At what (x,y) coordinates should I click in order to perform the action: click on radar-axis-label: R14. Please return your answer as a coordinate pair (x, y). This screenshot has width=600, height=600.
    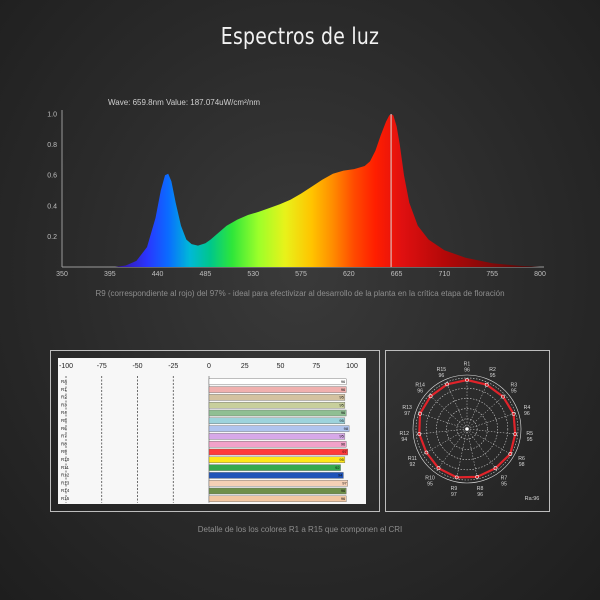
    Looking at the image, I should click on (420, 385).